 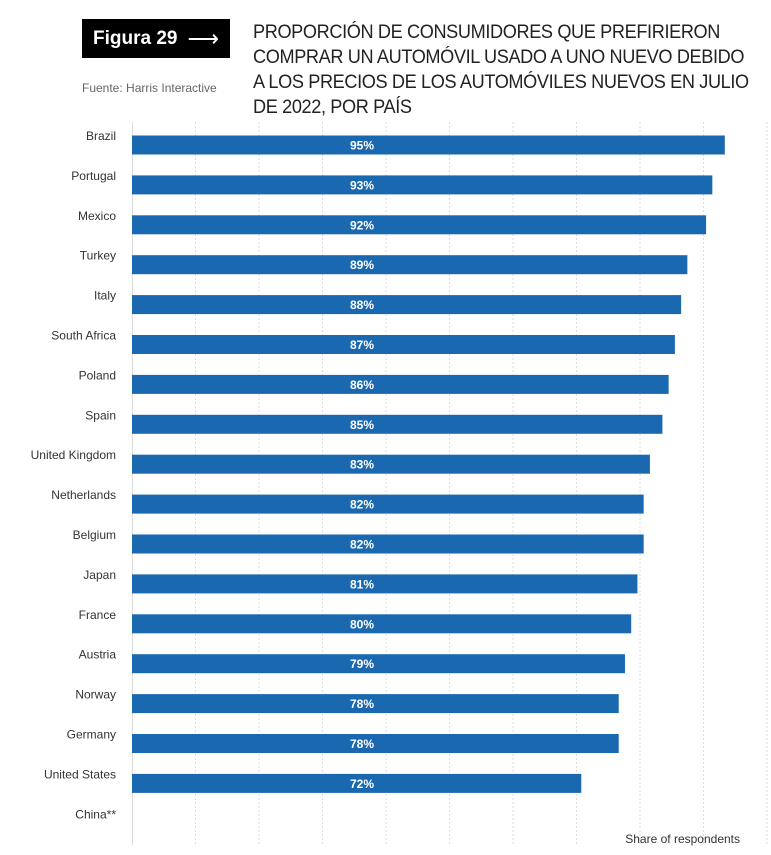 What do you see at coordinates (95, 814) in the screenshot?
I see `category-label: China**` at bounding box center [95, 814].